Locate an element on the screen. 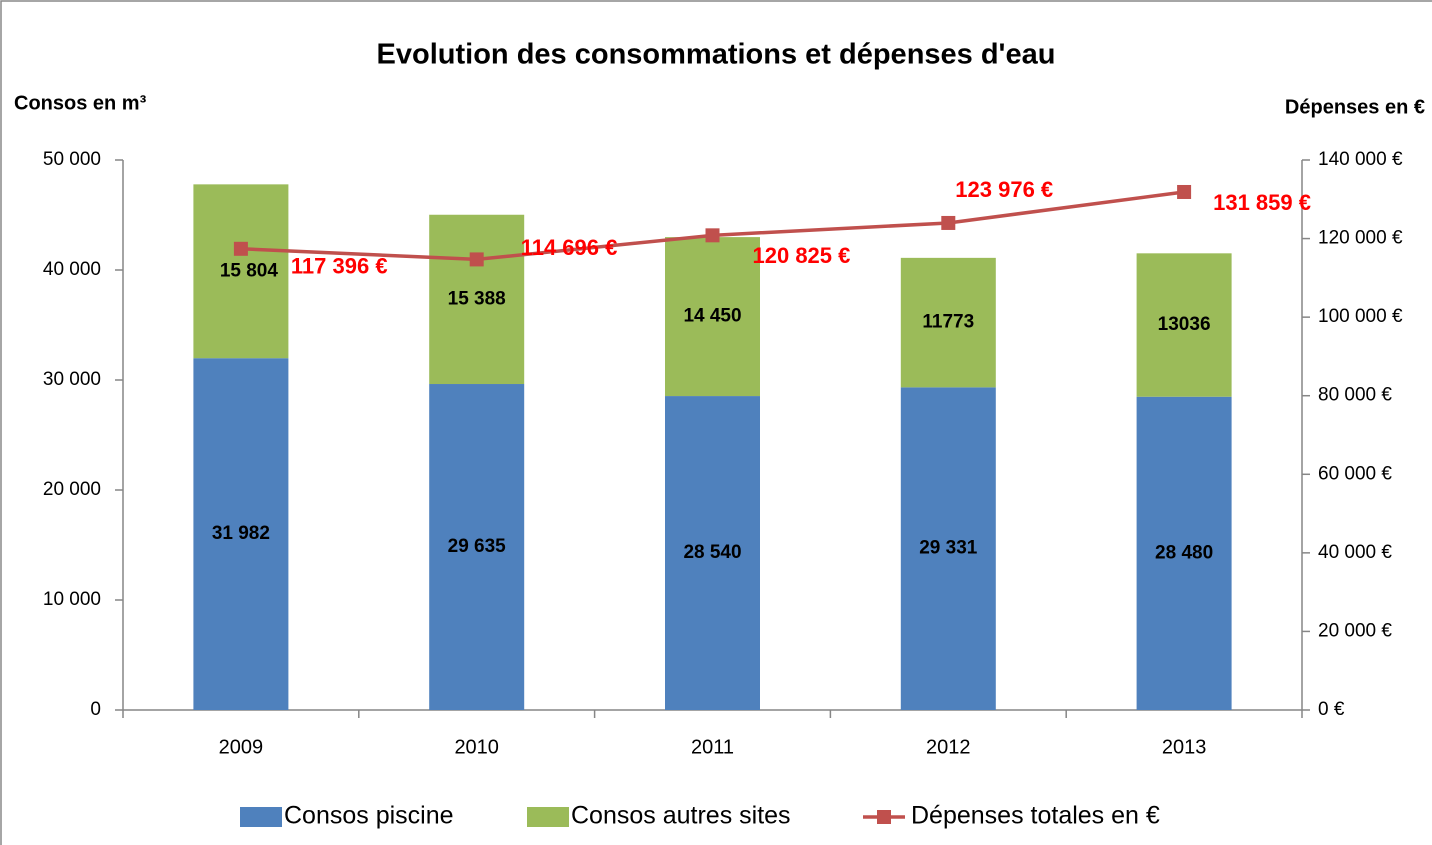  y-axis-label: Consos en m³ is located at coordinates (80, 103).